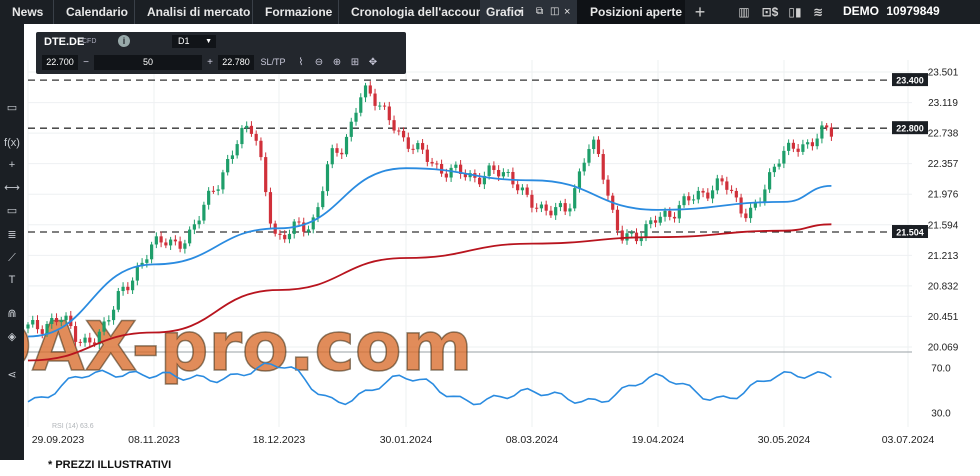 Image resolution: width=980 pixels, height=476 pixels. I want to click on date-tick-label: 08.03.2024, so click(532, 440).